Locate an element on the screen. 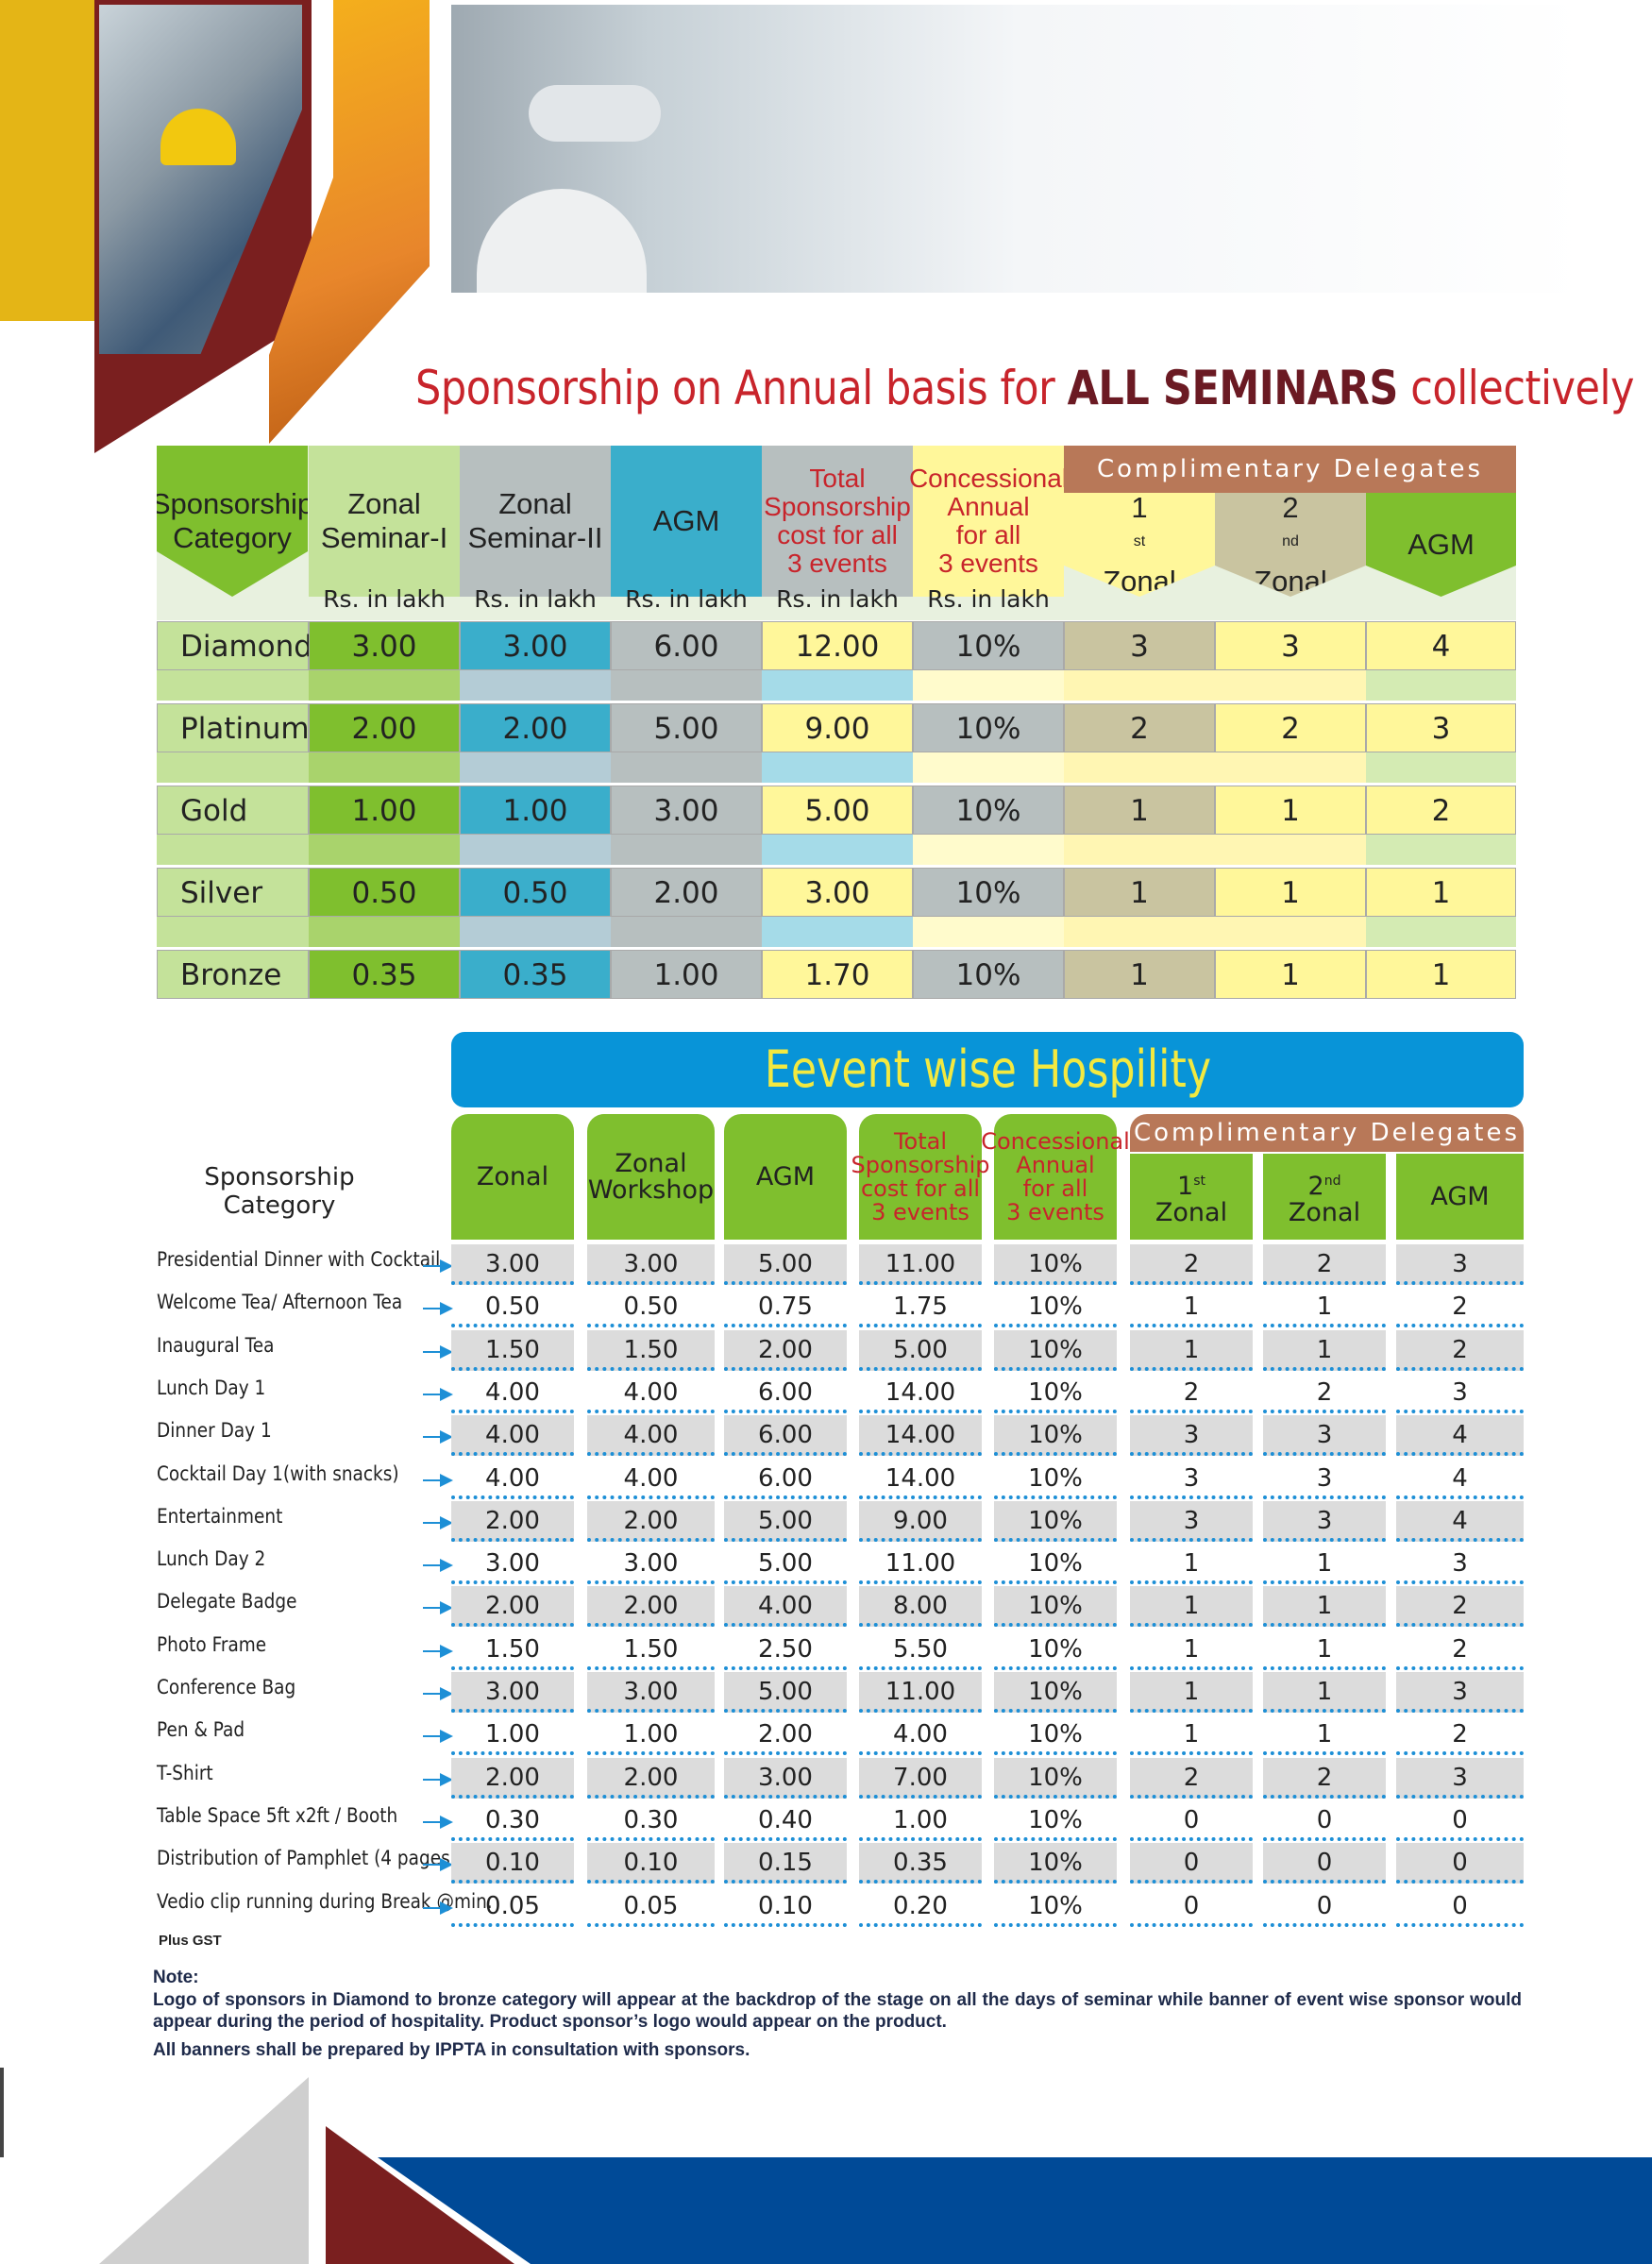  hospitality-value-cell: 0.40 is located at coordinates (785, 1820).